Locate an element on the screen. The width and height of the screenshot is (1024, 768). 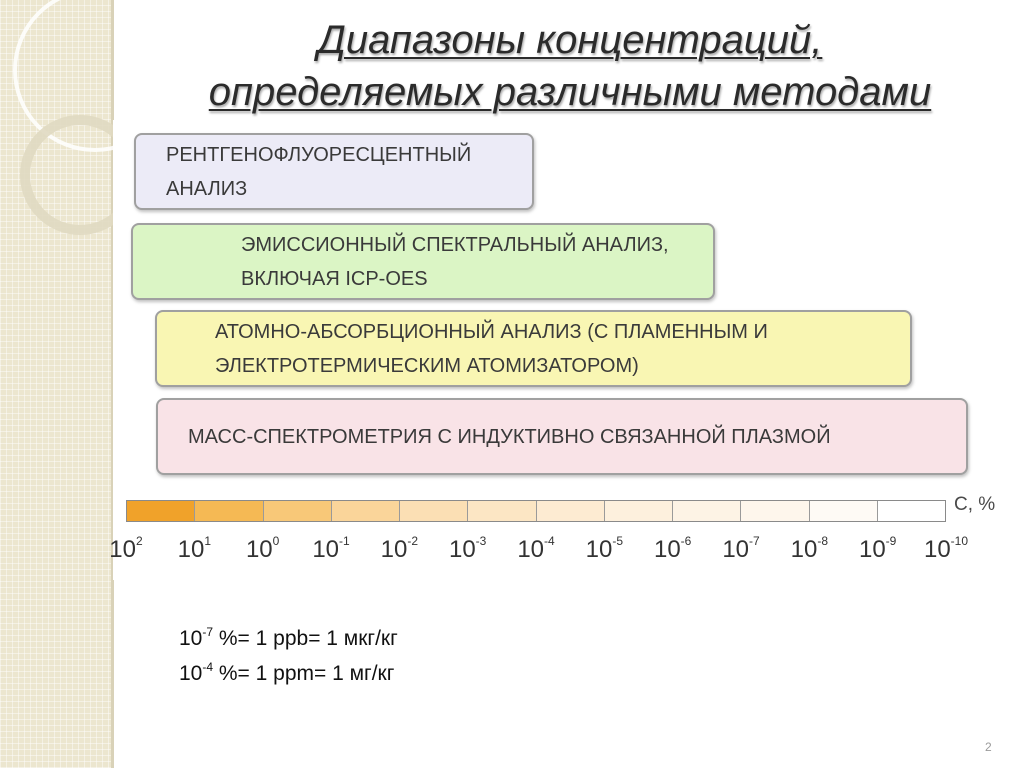
scale-tick-label: 10⁻⁹ is located at coordinates (877, 548).